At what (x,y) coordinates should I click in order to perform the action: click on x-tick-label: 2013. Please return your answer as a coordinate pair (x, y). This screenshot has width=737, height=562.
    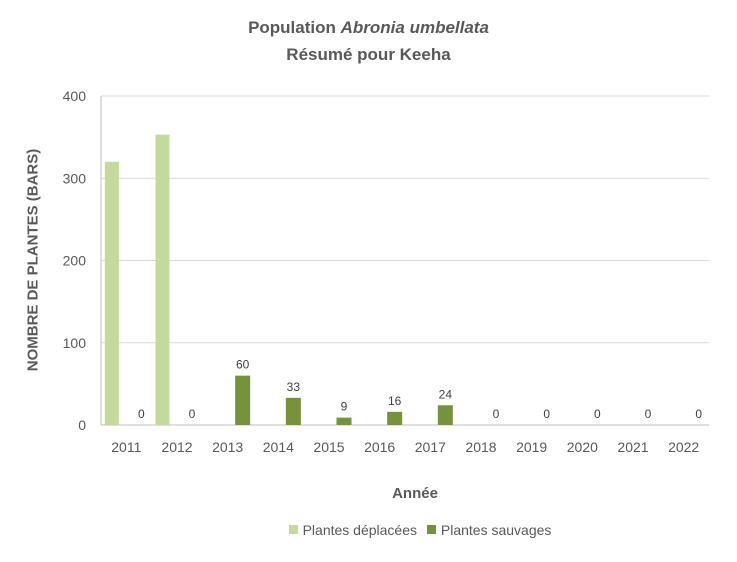
    Looking at the image, I should click on (227, 447).